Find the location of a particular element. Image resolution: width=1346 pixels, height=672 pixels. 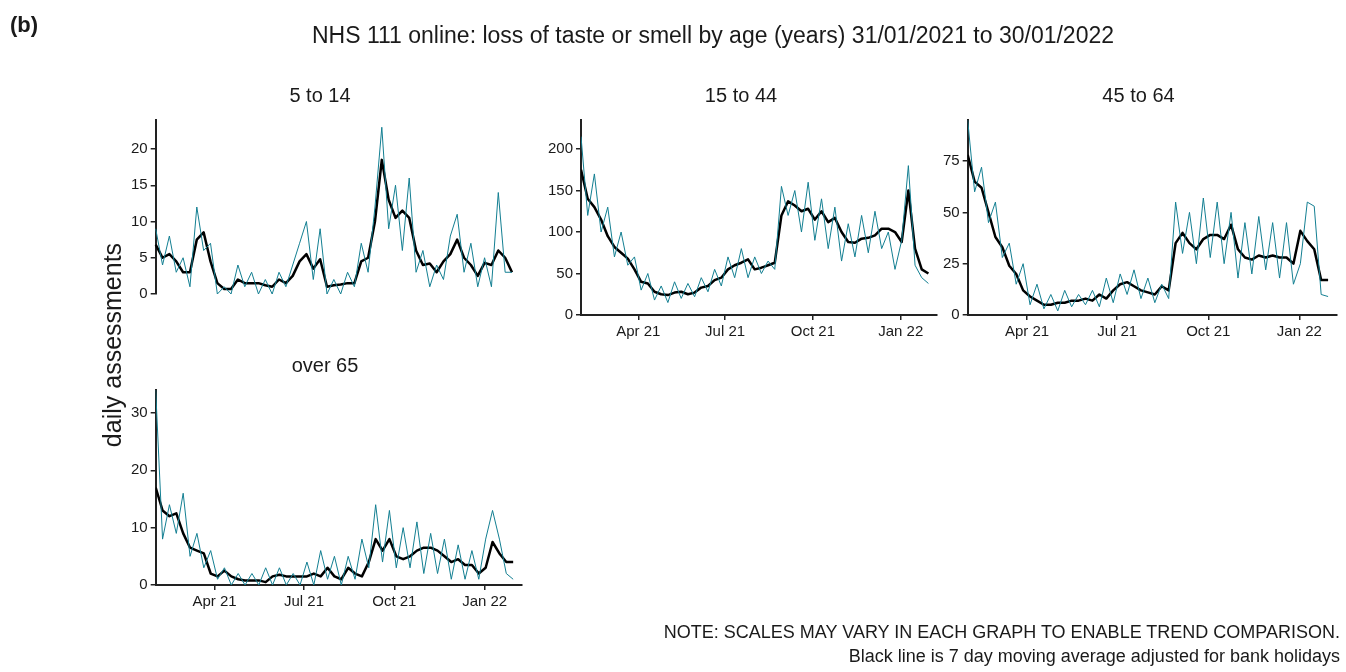

y-tick-label: 150 is located at coordinates (561, 189).